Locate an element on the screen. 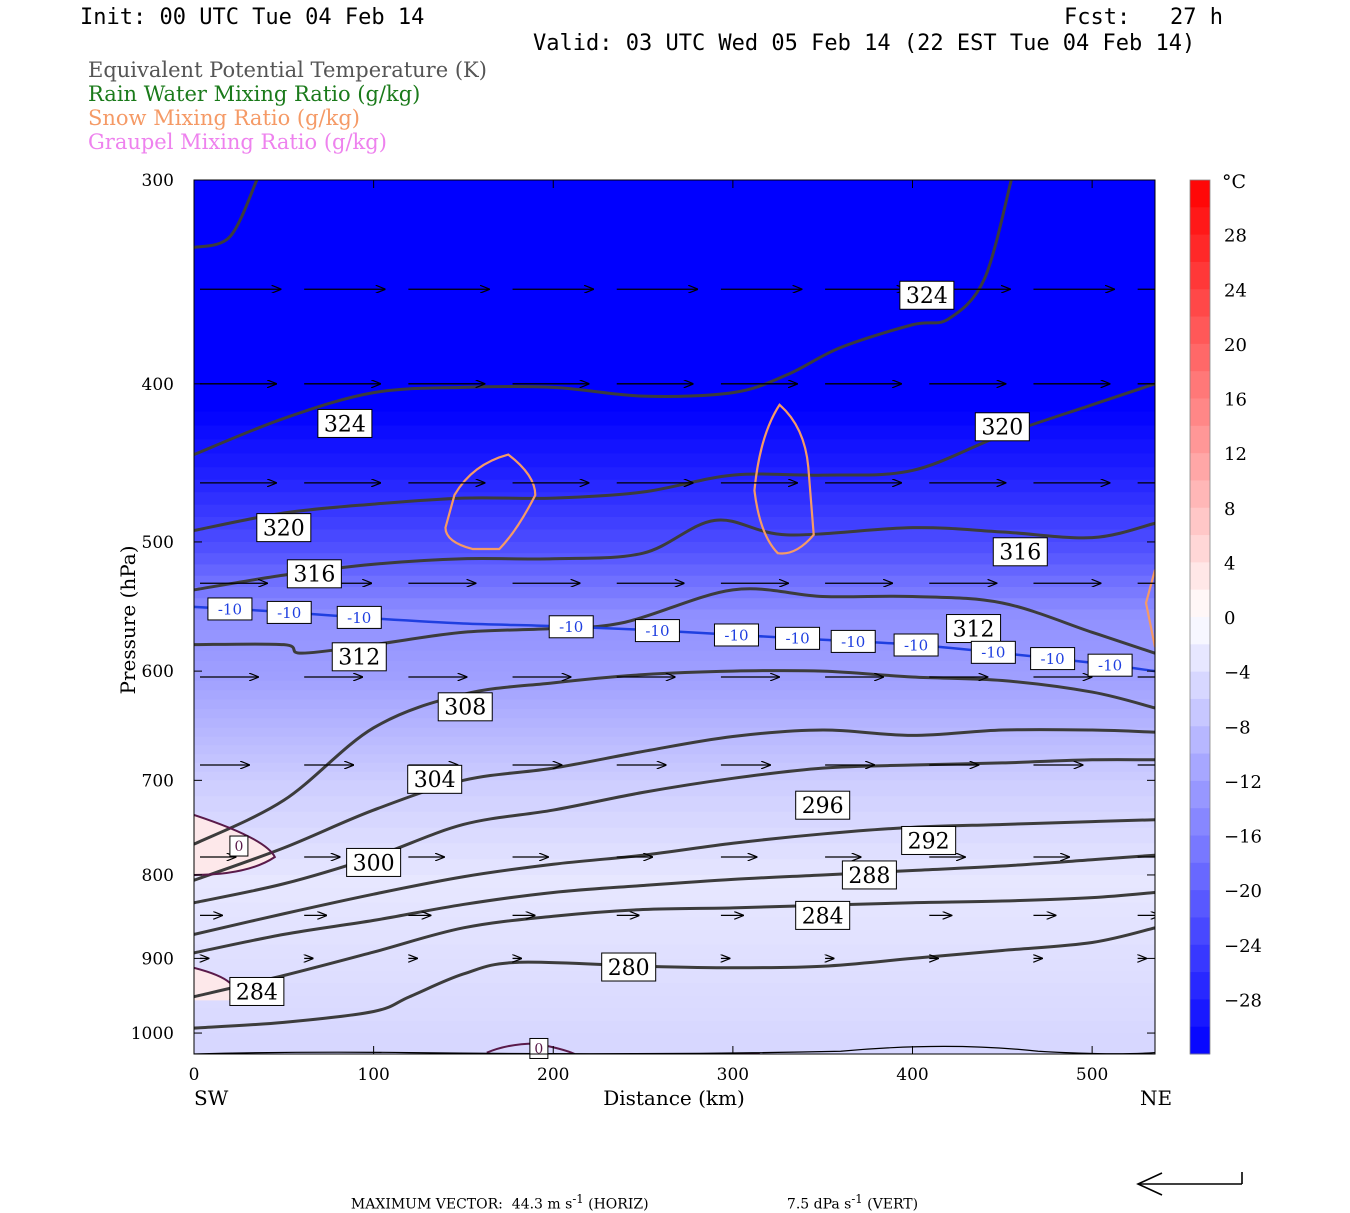 The height and width of the screenshot is (1213, 1350). x-left-end-label: SW is located at coordinates (211, 1098).